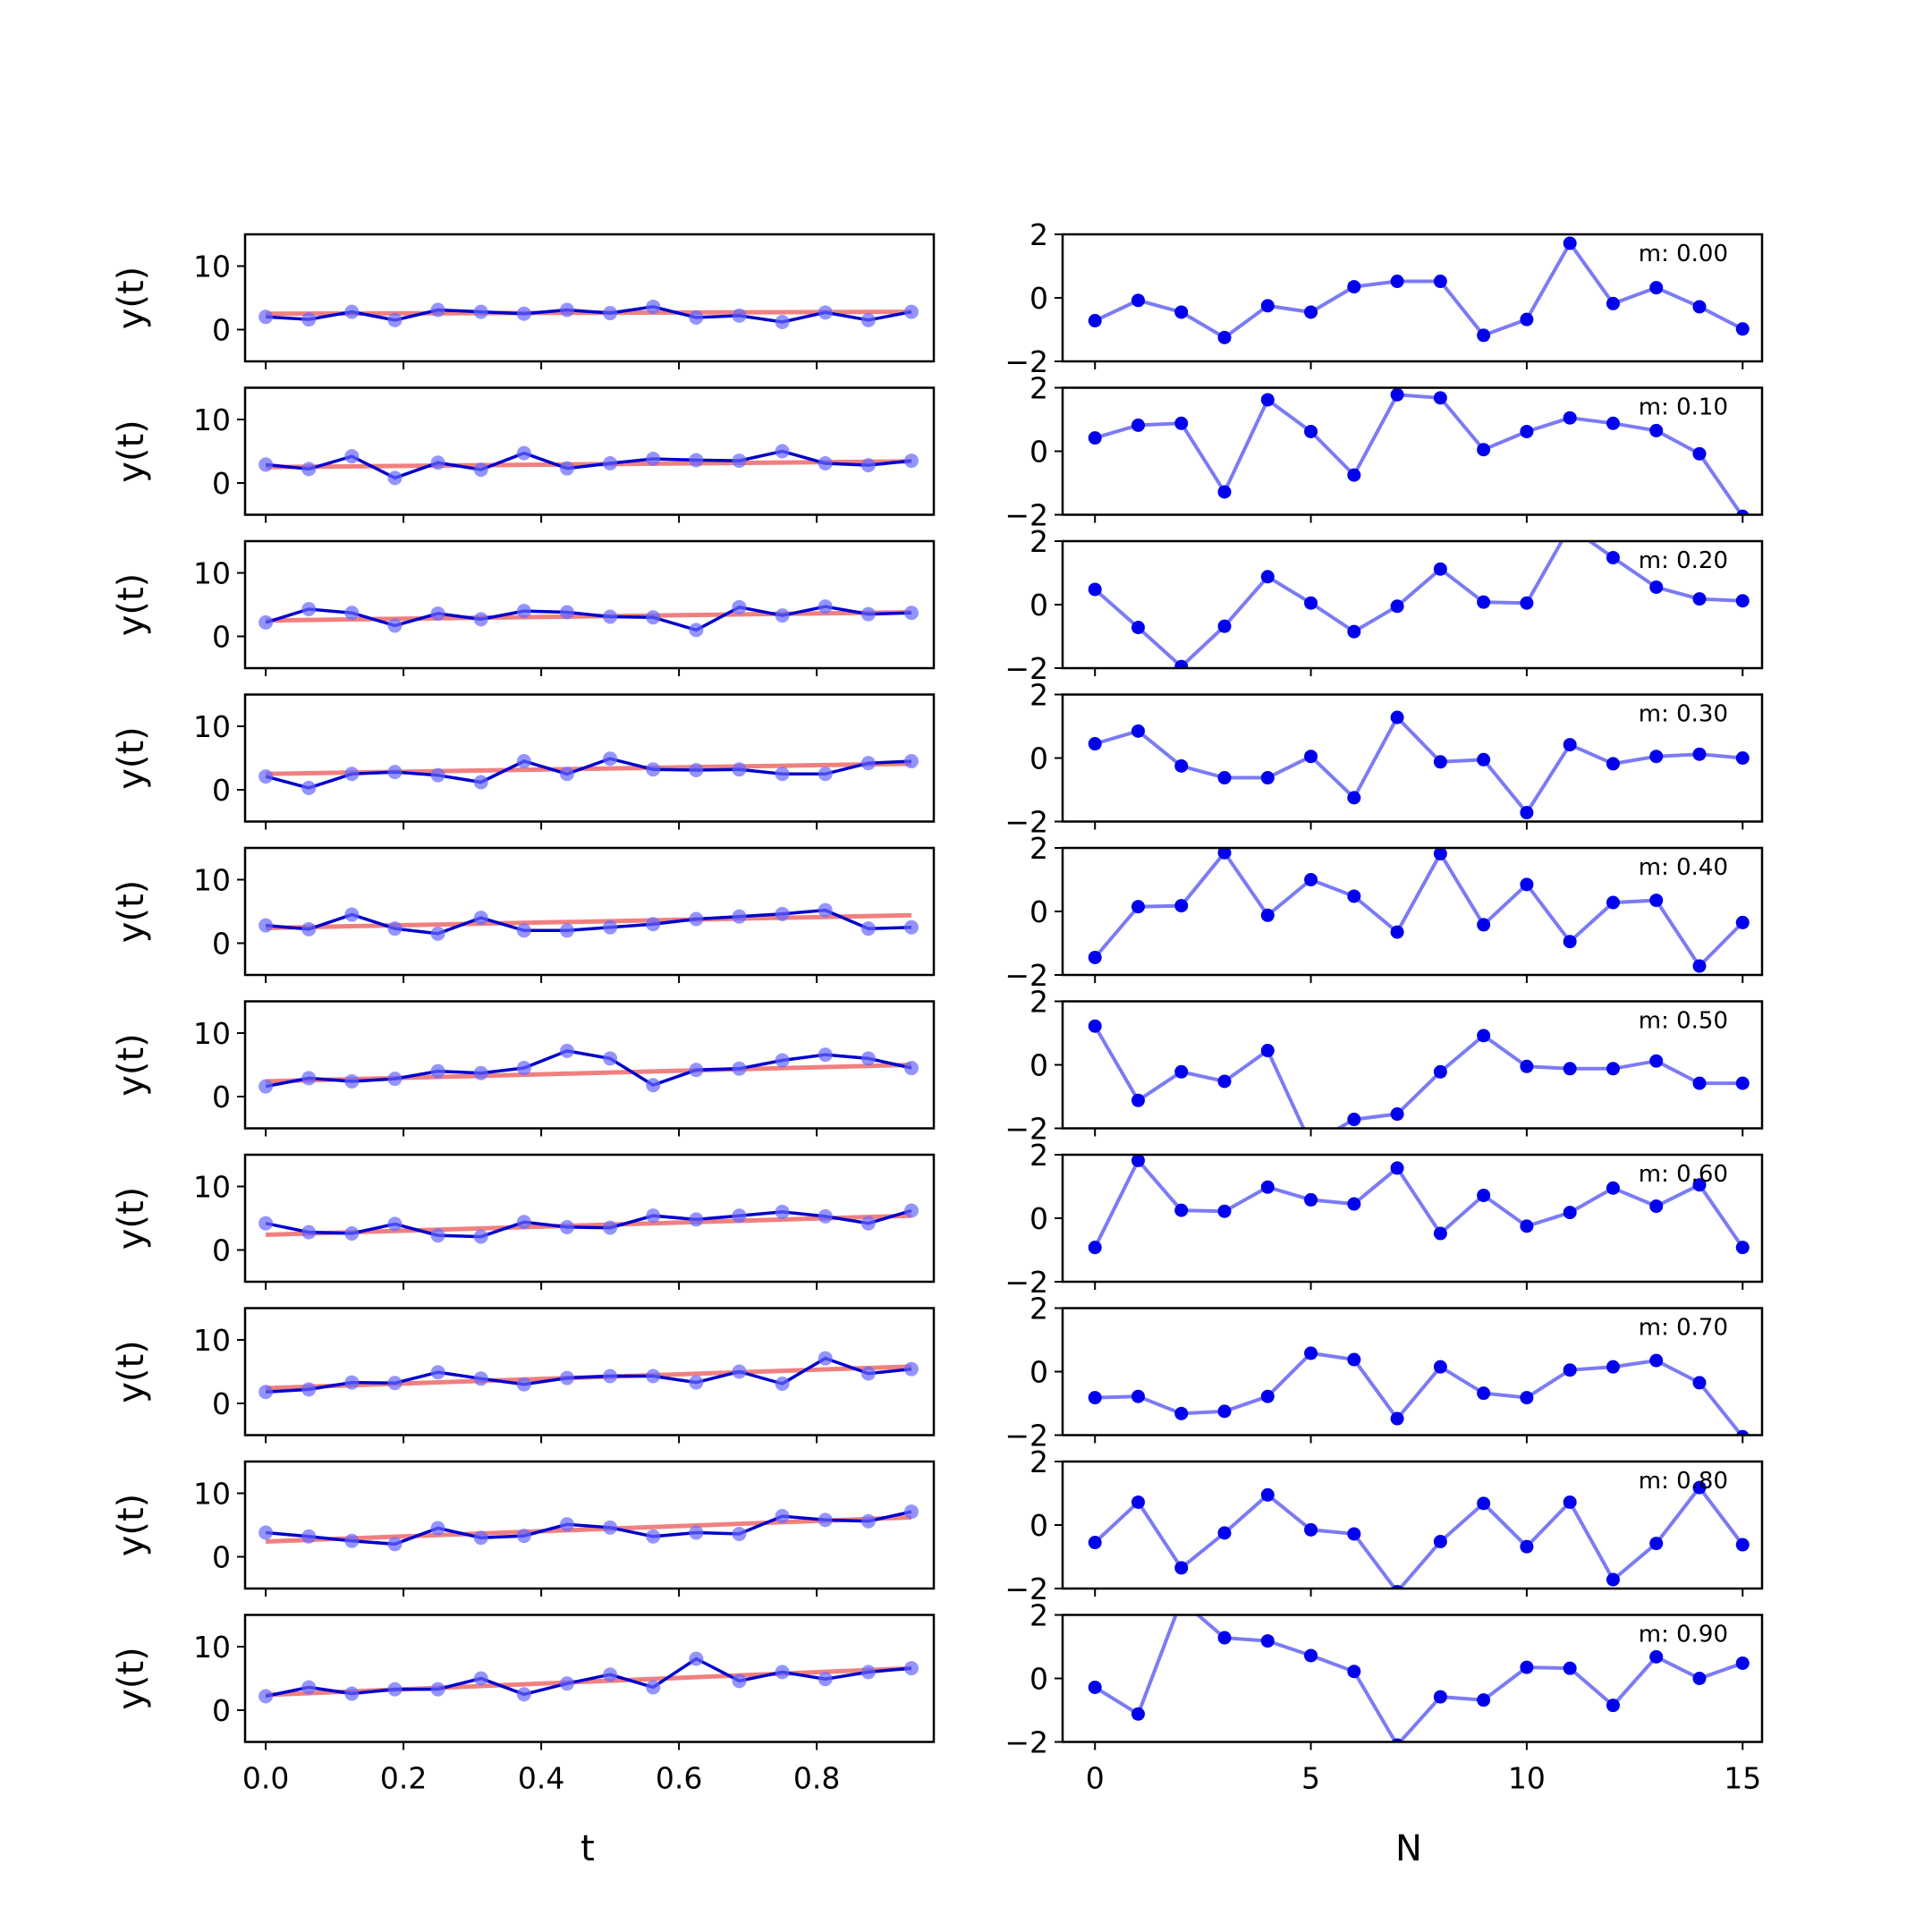  I want to click on panel-annotation: m: 0.60, so click(1683, 1174).